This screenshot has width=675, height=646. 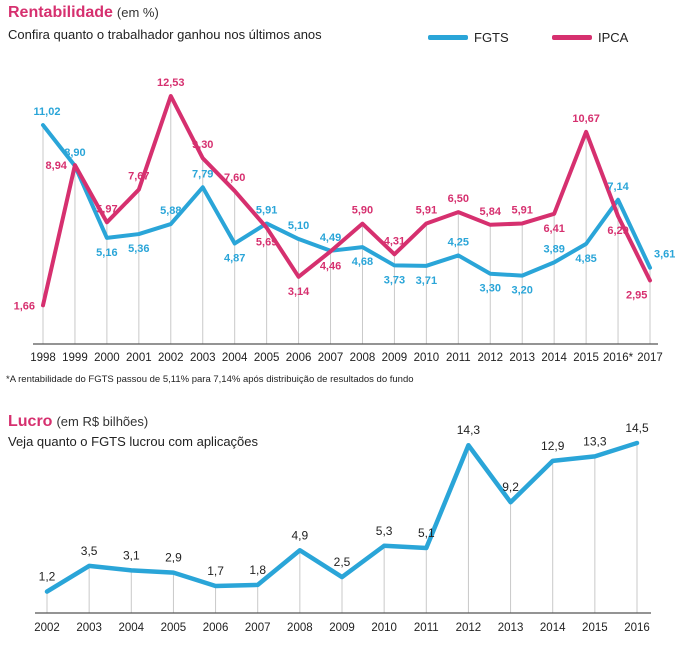 What do you see at coordinates (170, 211) in the screenshot?
I see `fgts-data-label: 5,88` at bounding box center [170, 211].